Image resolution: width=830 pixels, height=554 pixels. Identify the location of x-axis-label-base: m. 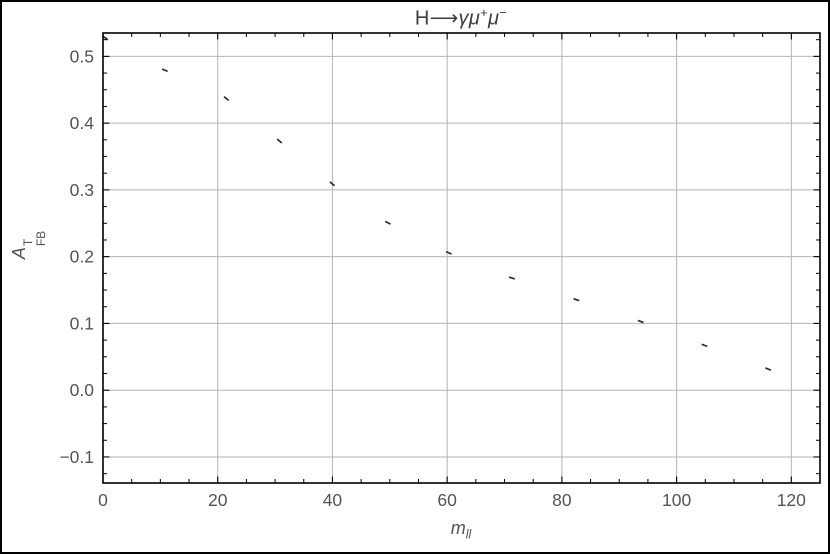
(458, 528).